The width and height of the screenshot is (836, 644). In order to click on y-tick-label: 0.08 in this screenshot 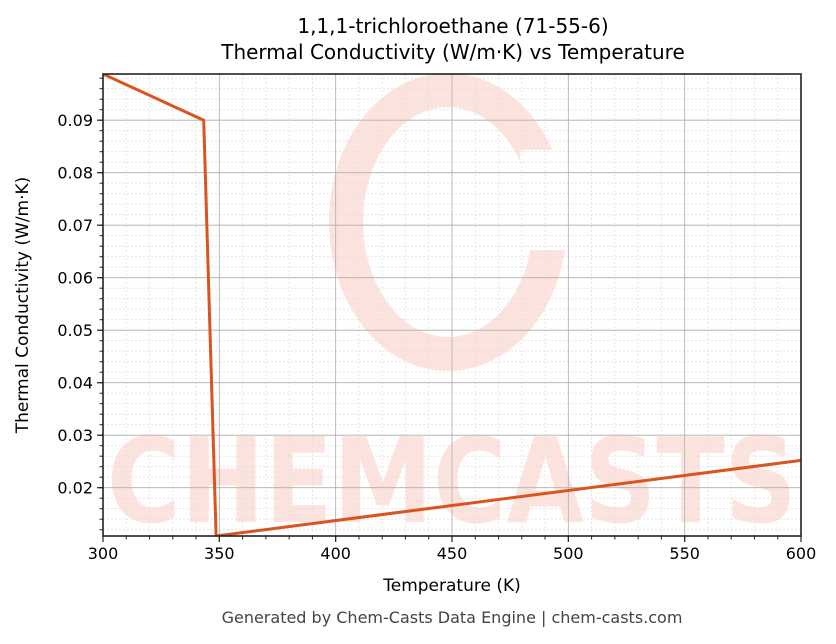, I will do `click(75, 173)`.